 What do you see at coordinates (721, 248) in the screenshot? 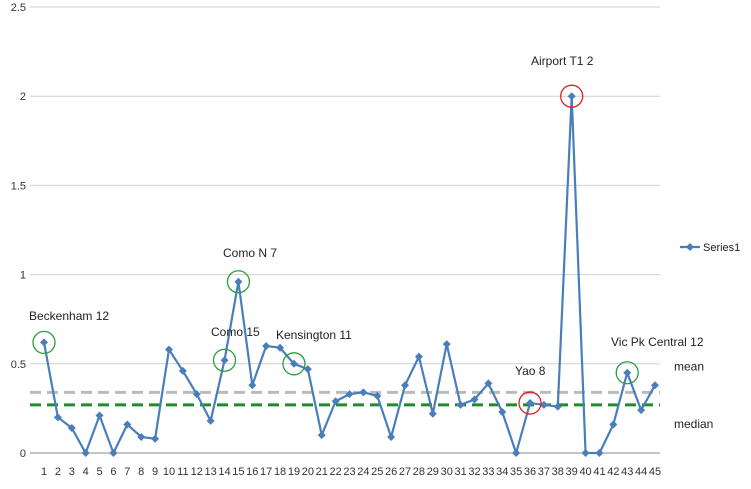
I see `legend-label: Series1` at bounding box center [721, 248].